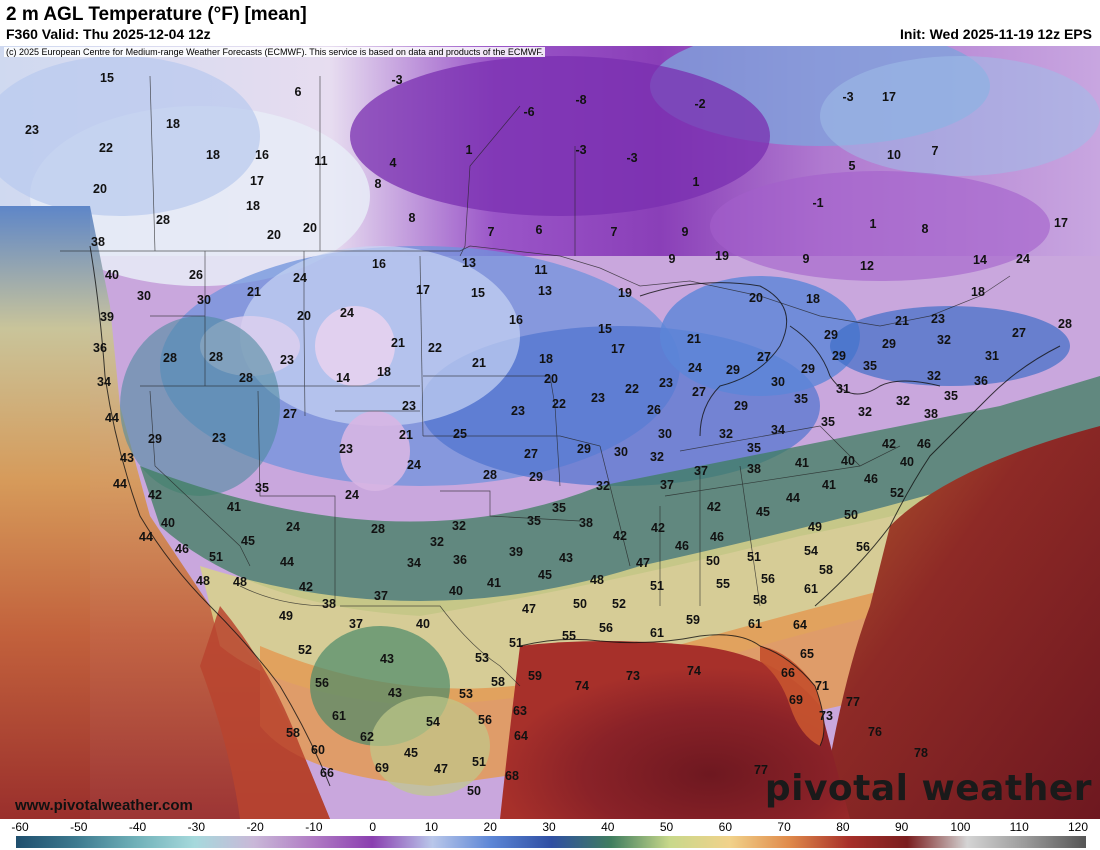 The height and width of the screenshot is (850, 1100). Describe the element at coordinates (240, 582) in the screenshot. I see `temperature-label: 48` at that location.